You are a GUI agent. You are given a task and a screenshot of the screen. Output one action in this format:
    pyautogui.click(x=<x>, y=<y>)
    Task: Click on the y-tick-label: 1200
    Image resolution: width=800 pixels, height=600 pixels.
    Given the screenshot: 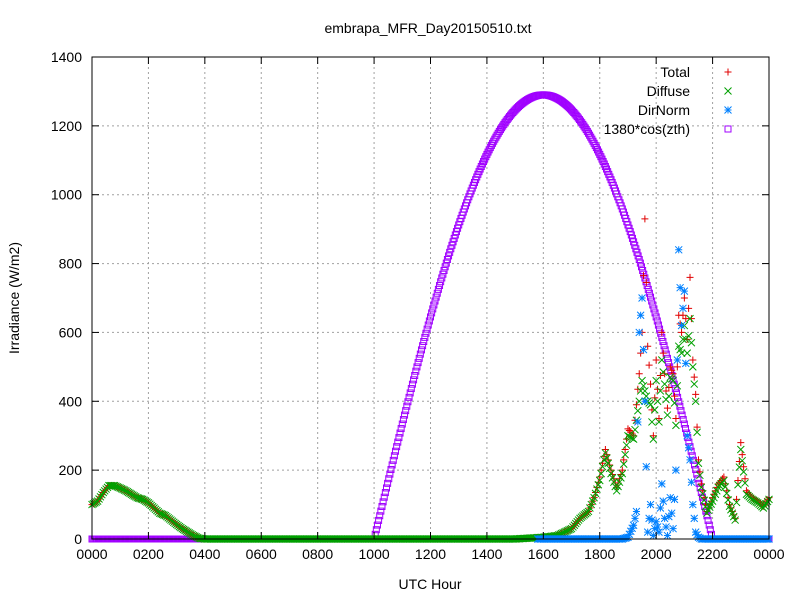 What is the action you would take?
    pyautogui.click(x=66, y=126)
    